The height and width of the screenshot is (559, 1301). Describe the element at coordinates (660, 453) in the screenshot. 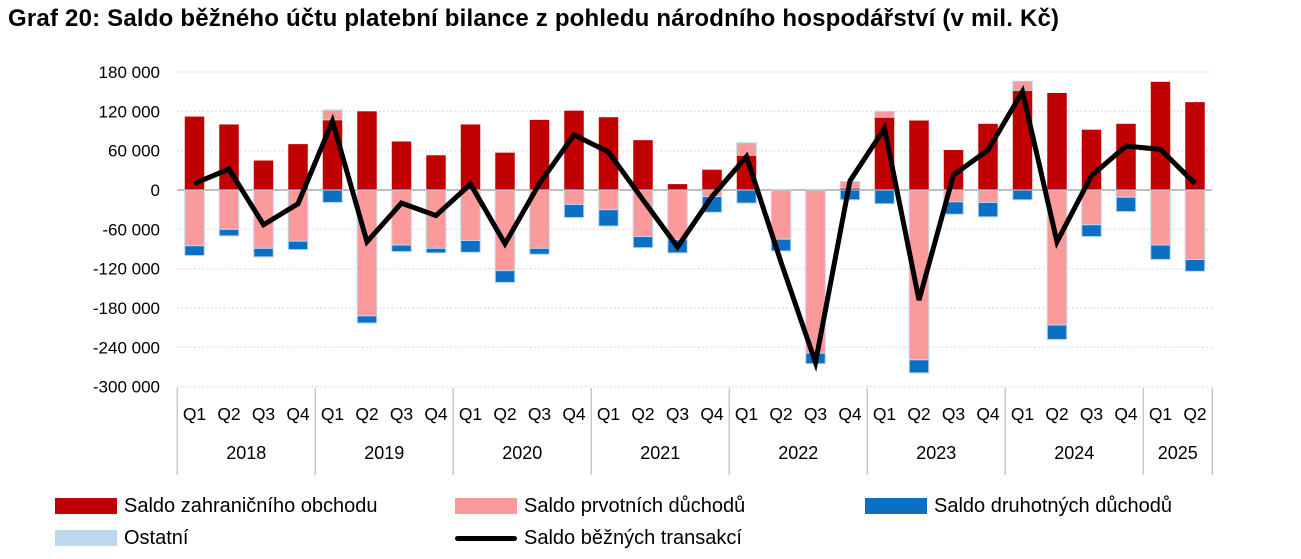

I see `year-label: 2021` at that location.